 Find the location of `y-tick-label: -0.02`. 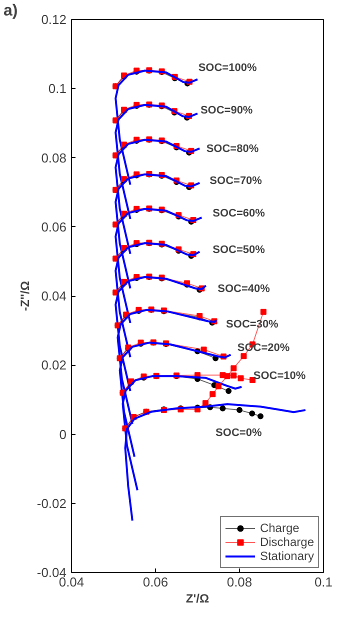

y-tick-label: -0.02 is located at coordinates (51, 503).